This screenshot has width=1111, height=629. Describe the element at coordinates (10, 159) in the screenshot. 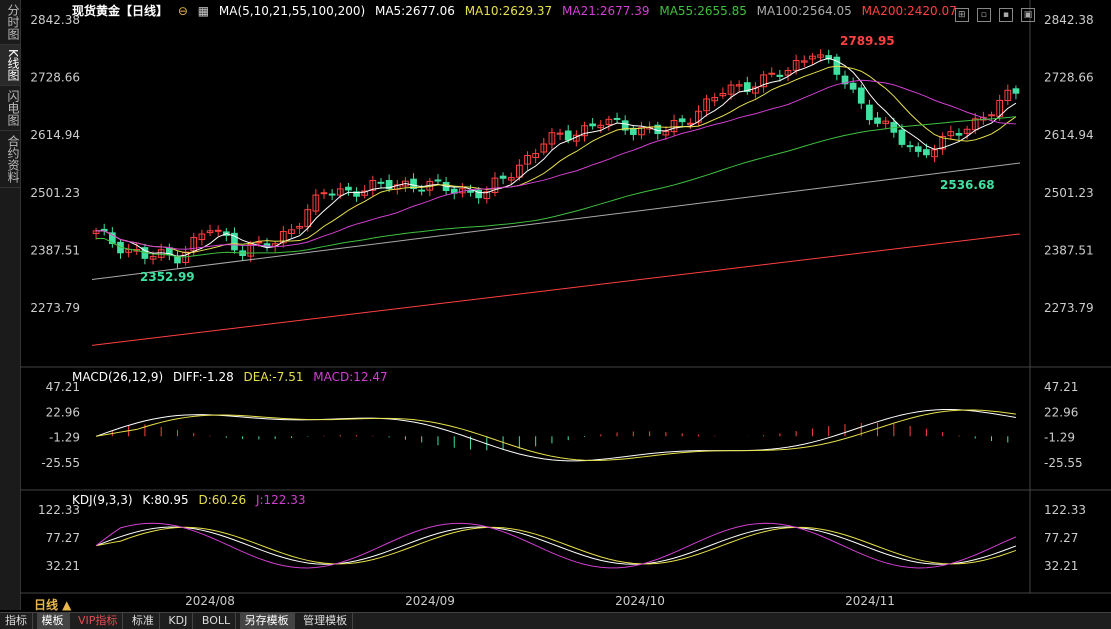

I see `tab-contract-info: 合约资料` at that location.